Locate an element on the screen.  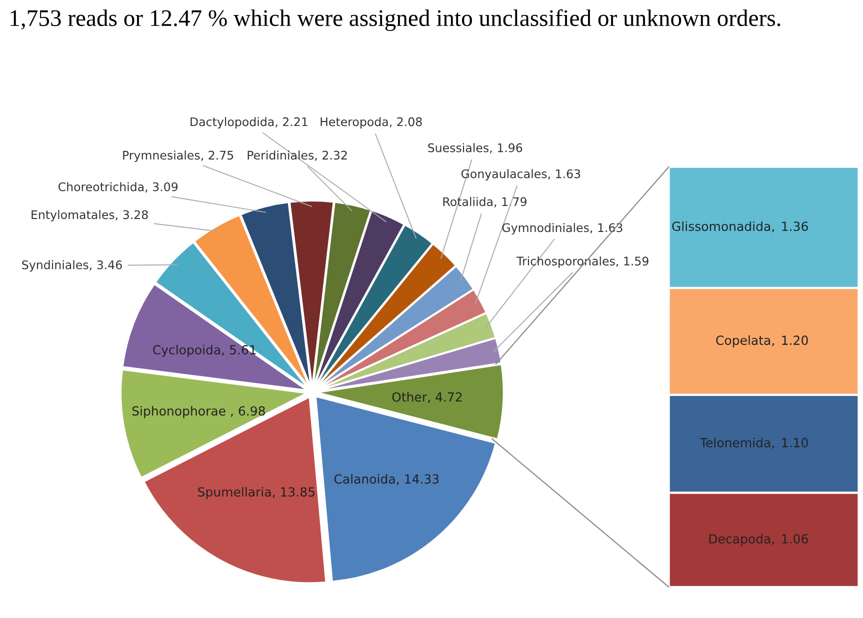
slice-label: Gonyaulacales, 1.63 is located at coordinates (520, 175).